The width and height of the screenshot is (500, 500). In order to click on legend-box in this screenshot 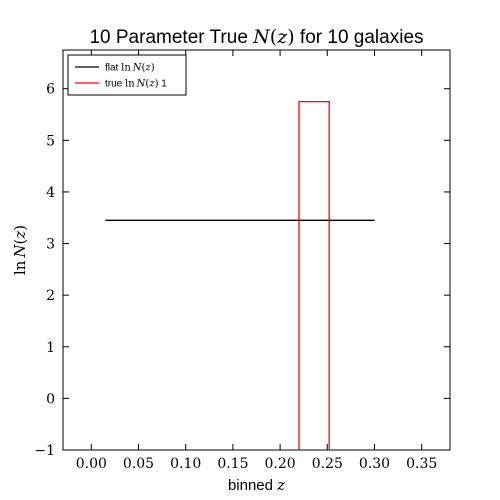, I will do `click(127, 75)`.